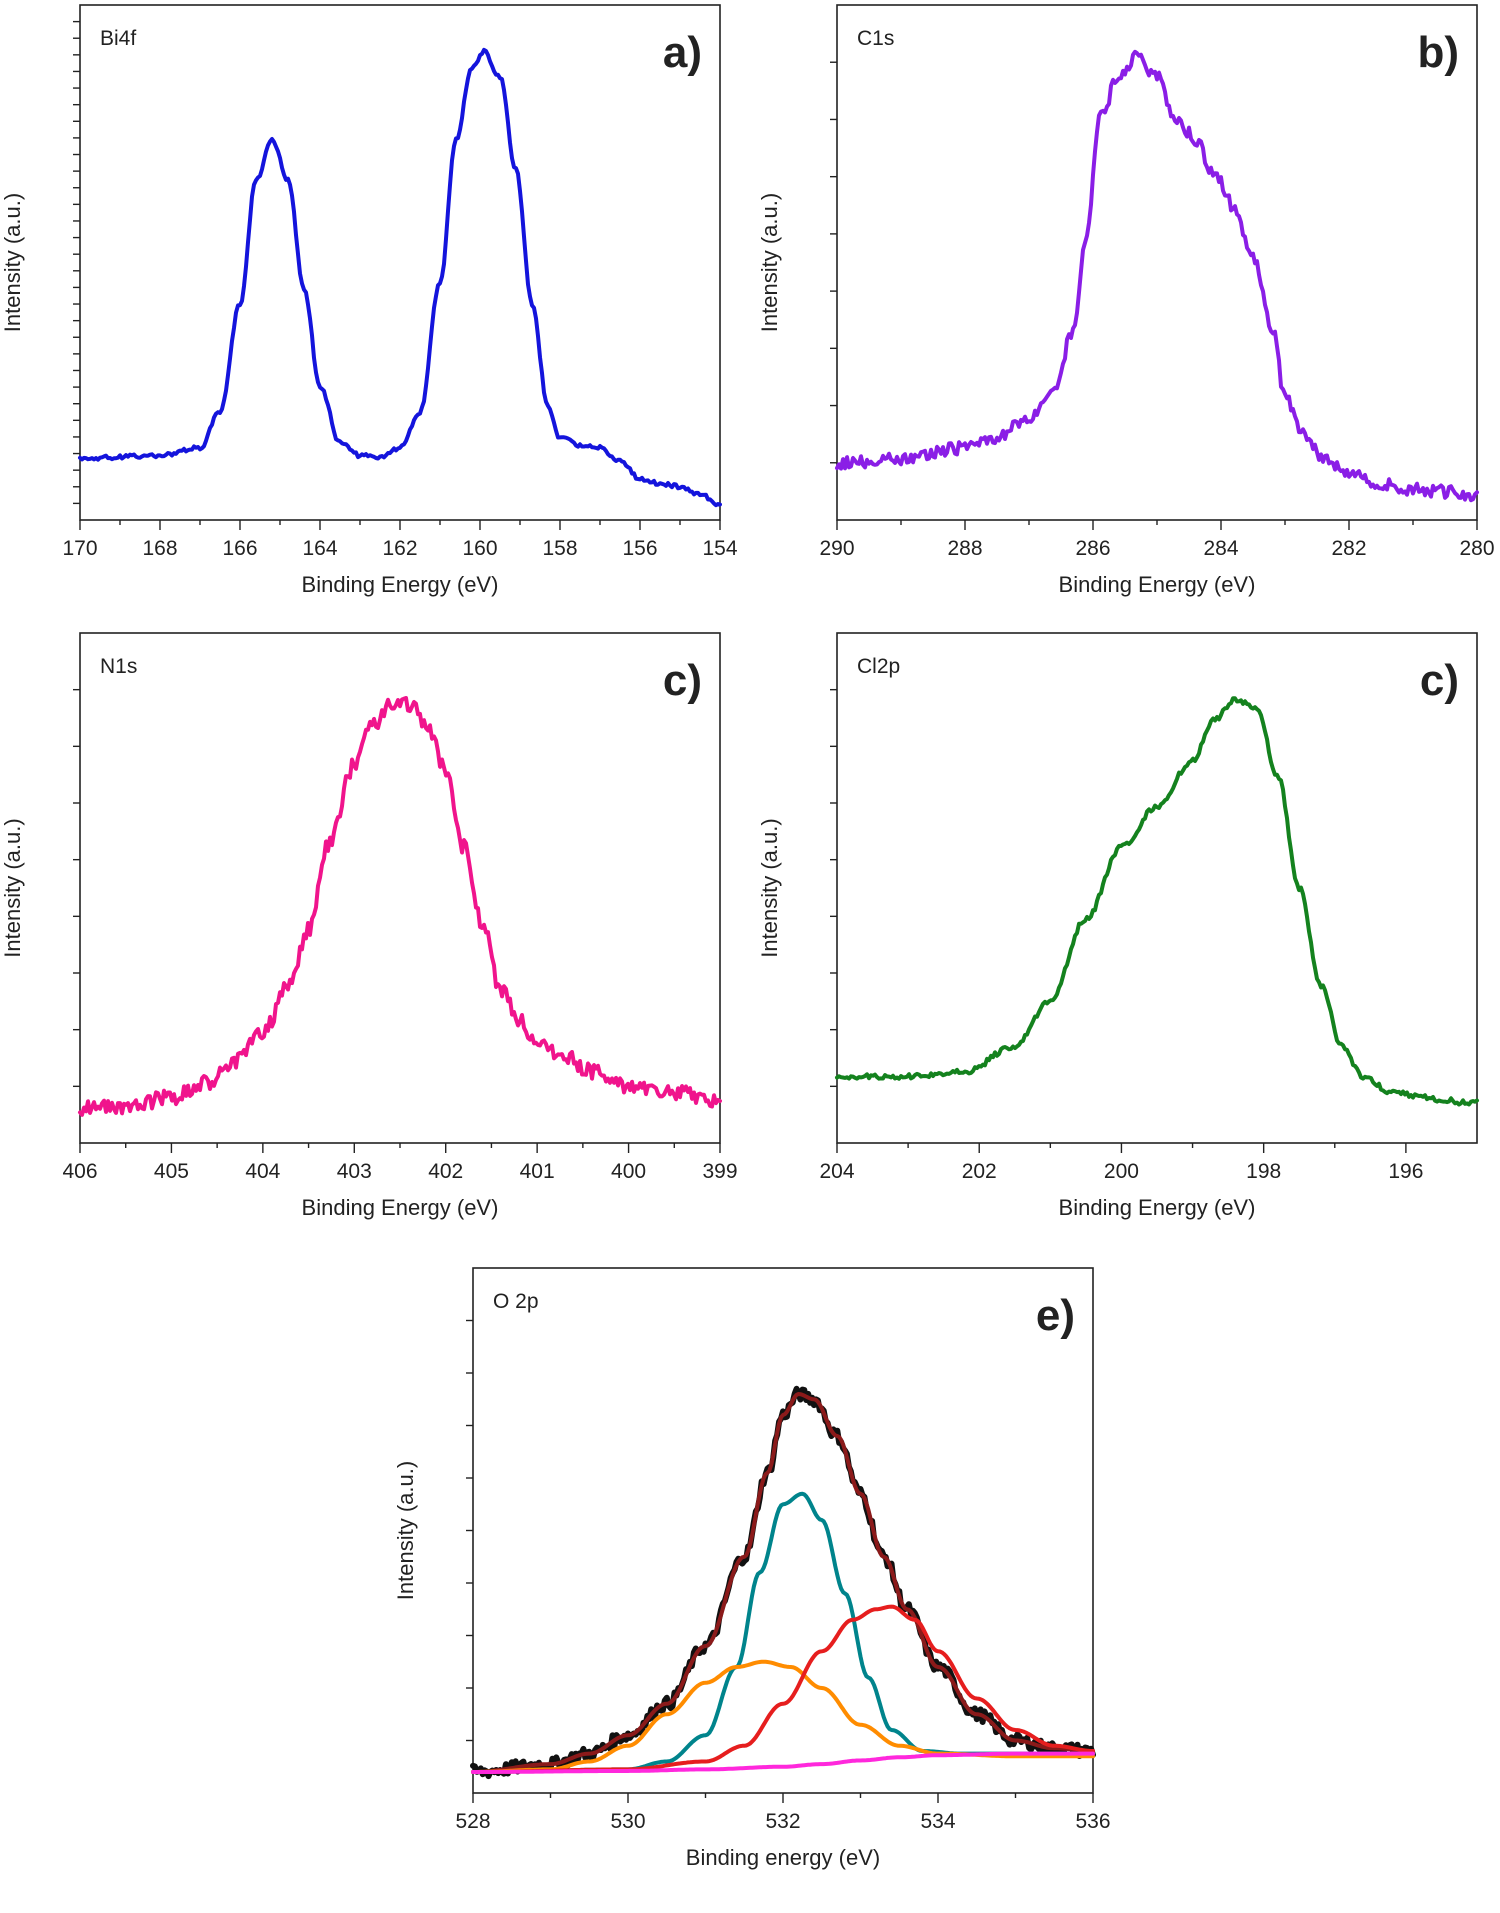 The width and height of the screenshot is (1500, 1913). Describe the element at coordinates (682, 52) in the screenshot. I see `panel-label: a)` at that location.